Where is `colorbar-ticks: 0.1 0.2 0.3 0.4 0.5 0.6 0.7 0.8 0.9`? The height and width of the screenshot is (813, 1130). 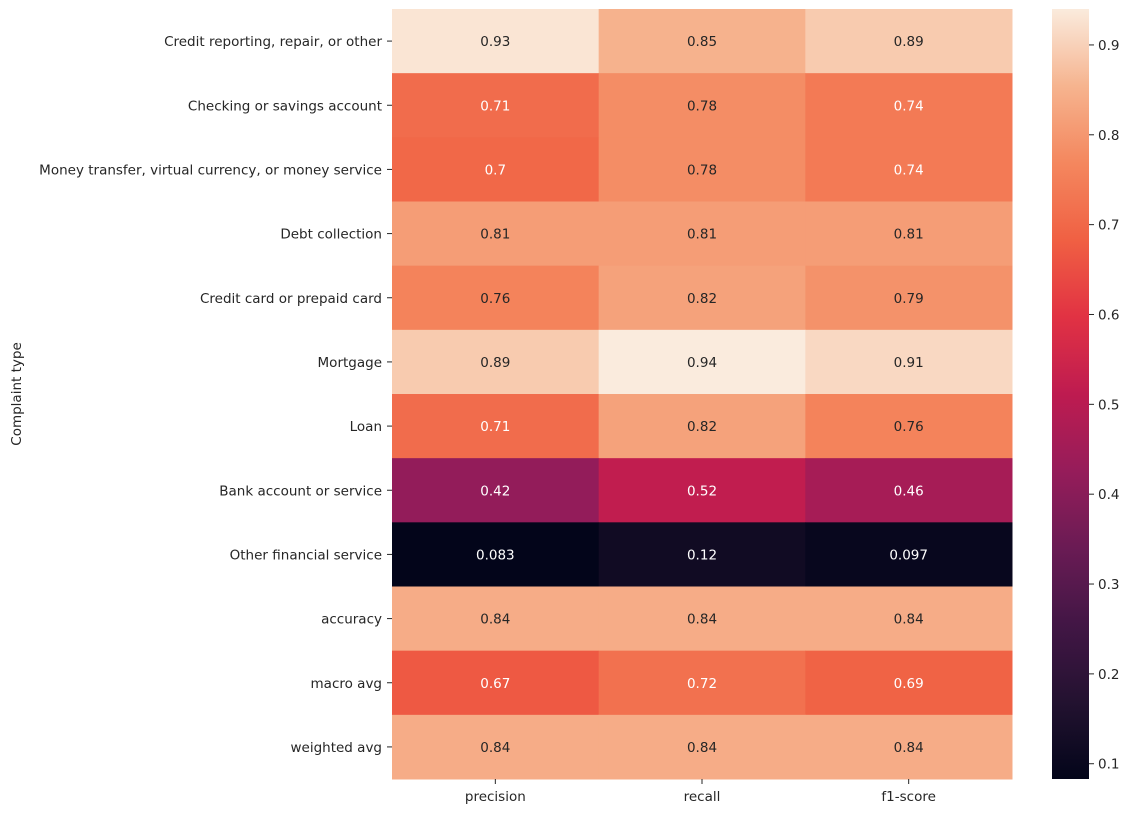
colorbar-ticks: 0.1 0.2 0.3 0.4 0.5 0.6 0.7 0.8 0.9 is located at coordinates (1104, 405).